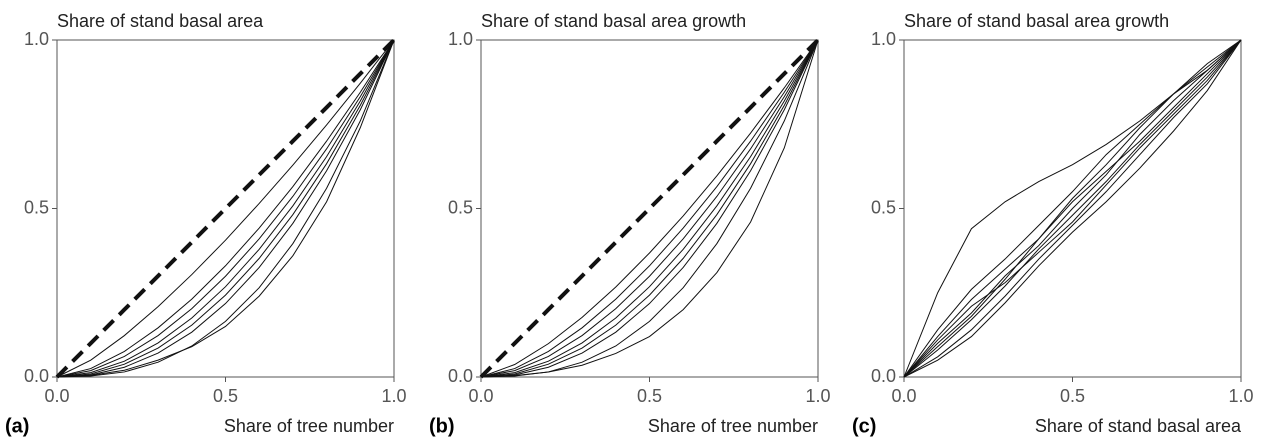  What do you see at coordinates (1138, 426) in the screenshot?
I see `x-axis-label: Share of stand basal area` at bounding box center [1138, 426].